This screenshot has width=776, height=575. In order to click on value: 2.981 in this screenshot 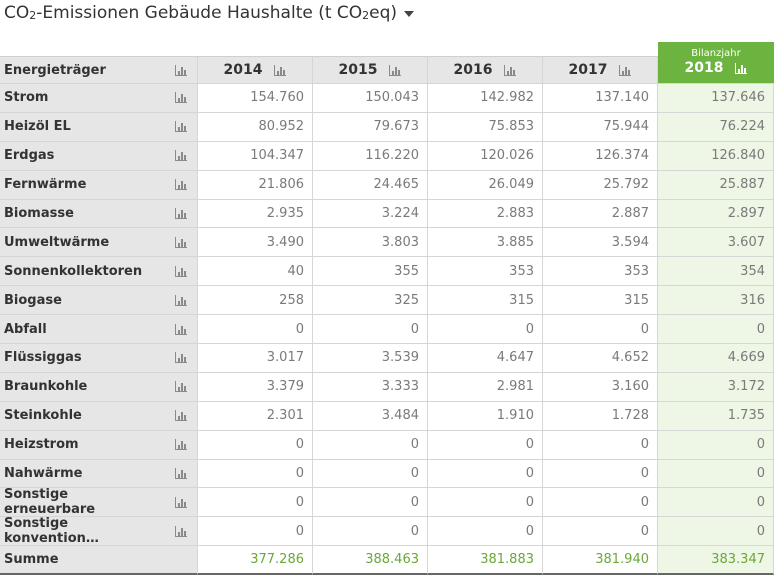, I will do `click(515, 387)`.